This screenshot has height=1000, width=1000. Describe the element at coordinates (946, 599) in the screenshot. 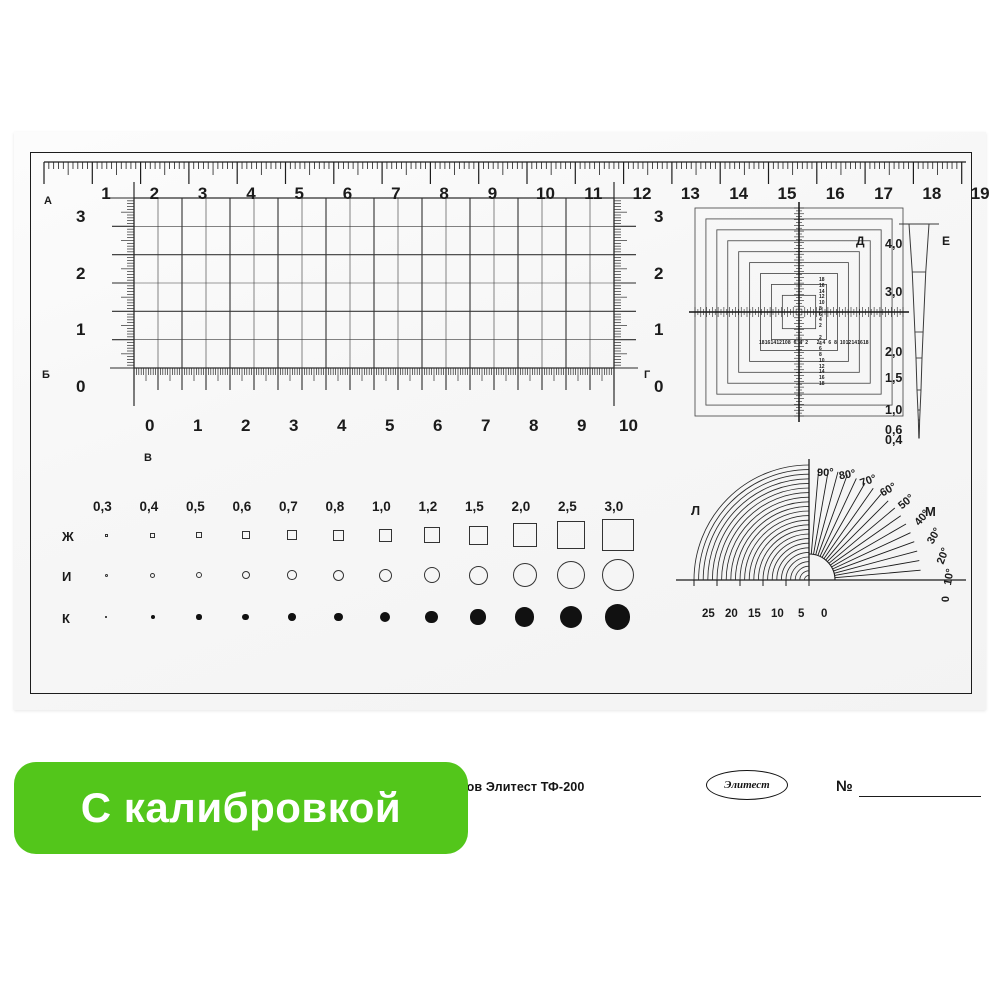

I see `angle-label-0: 0` at that location.